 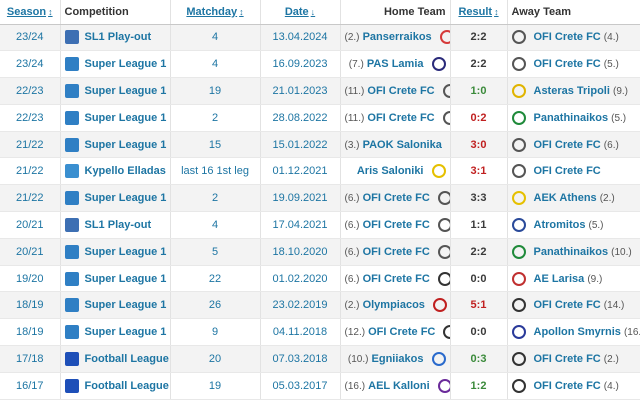 I want to click on date-cell: 23.02.2019, so click(x=299, y=305).